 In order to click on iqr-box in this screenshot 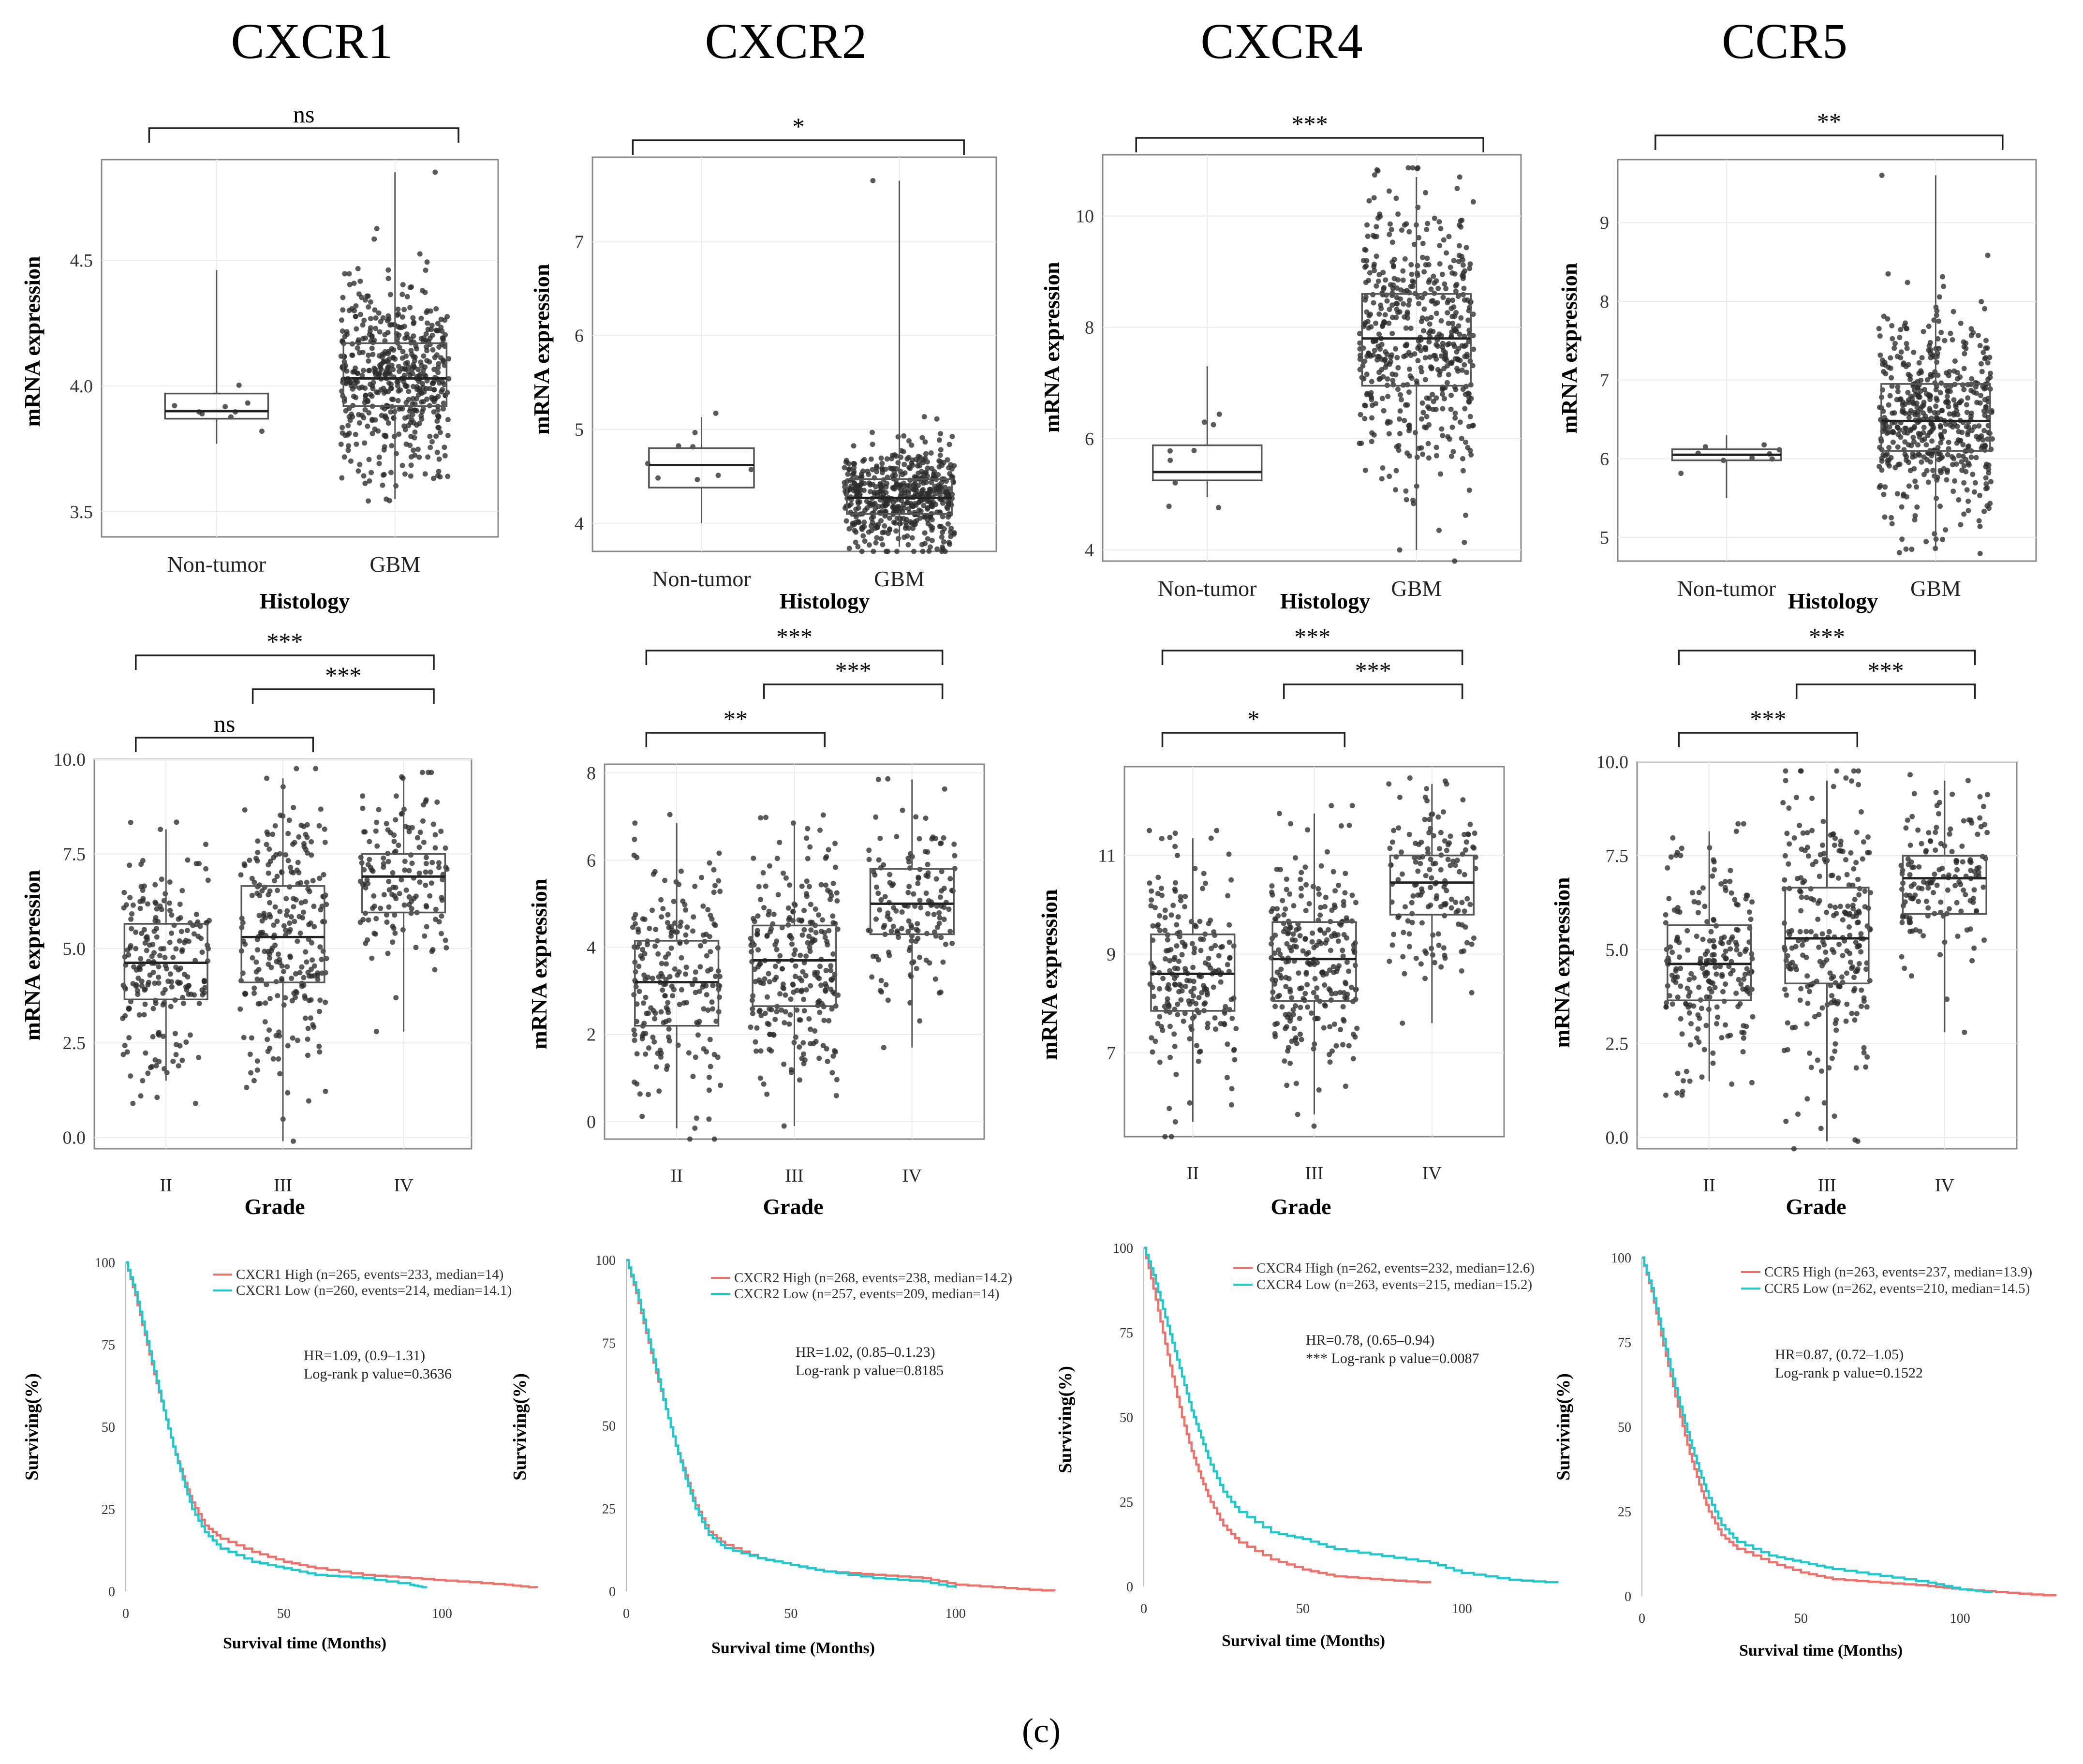, I will do `click(282, 934)`.